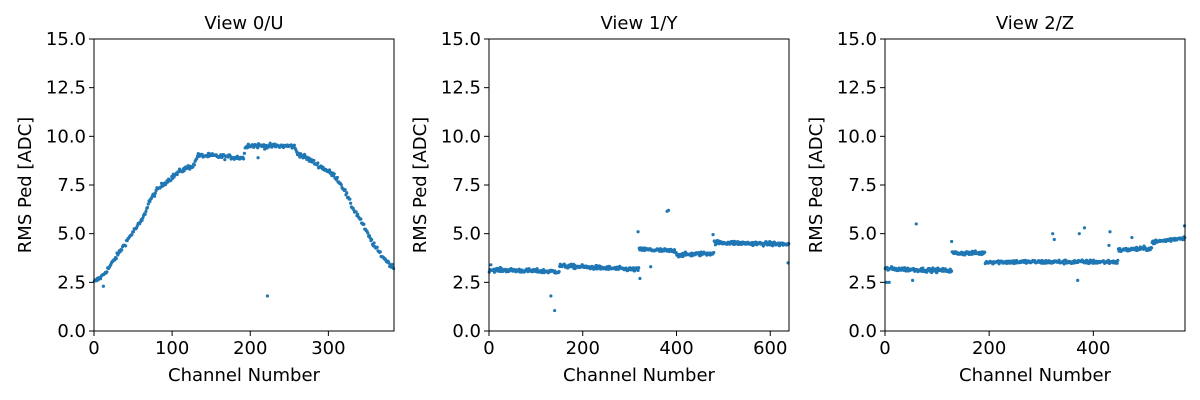  I want to click on chart-title: View 1/Y, so click(640, 23).